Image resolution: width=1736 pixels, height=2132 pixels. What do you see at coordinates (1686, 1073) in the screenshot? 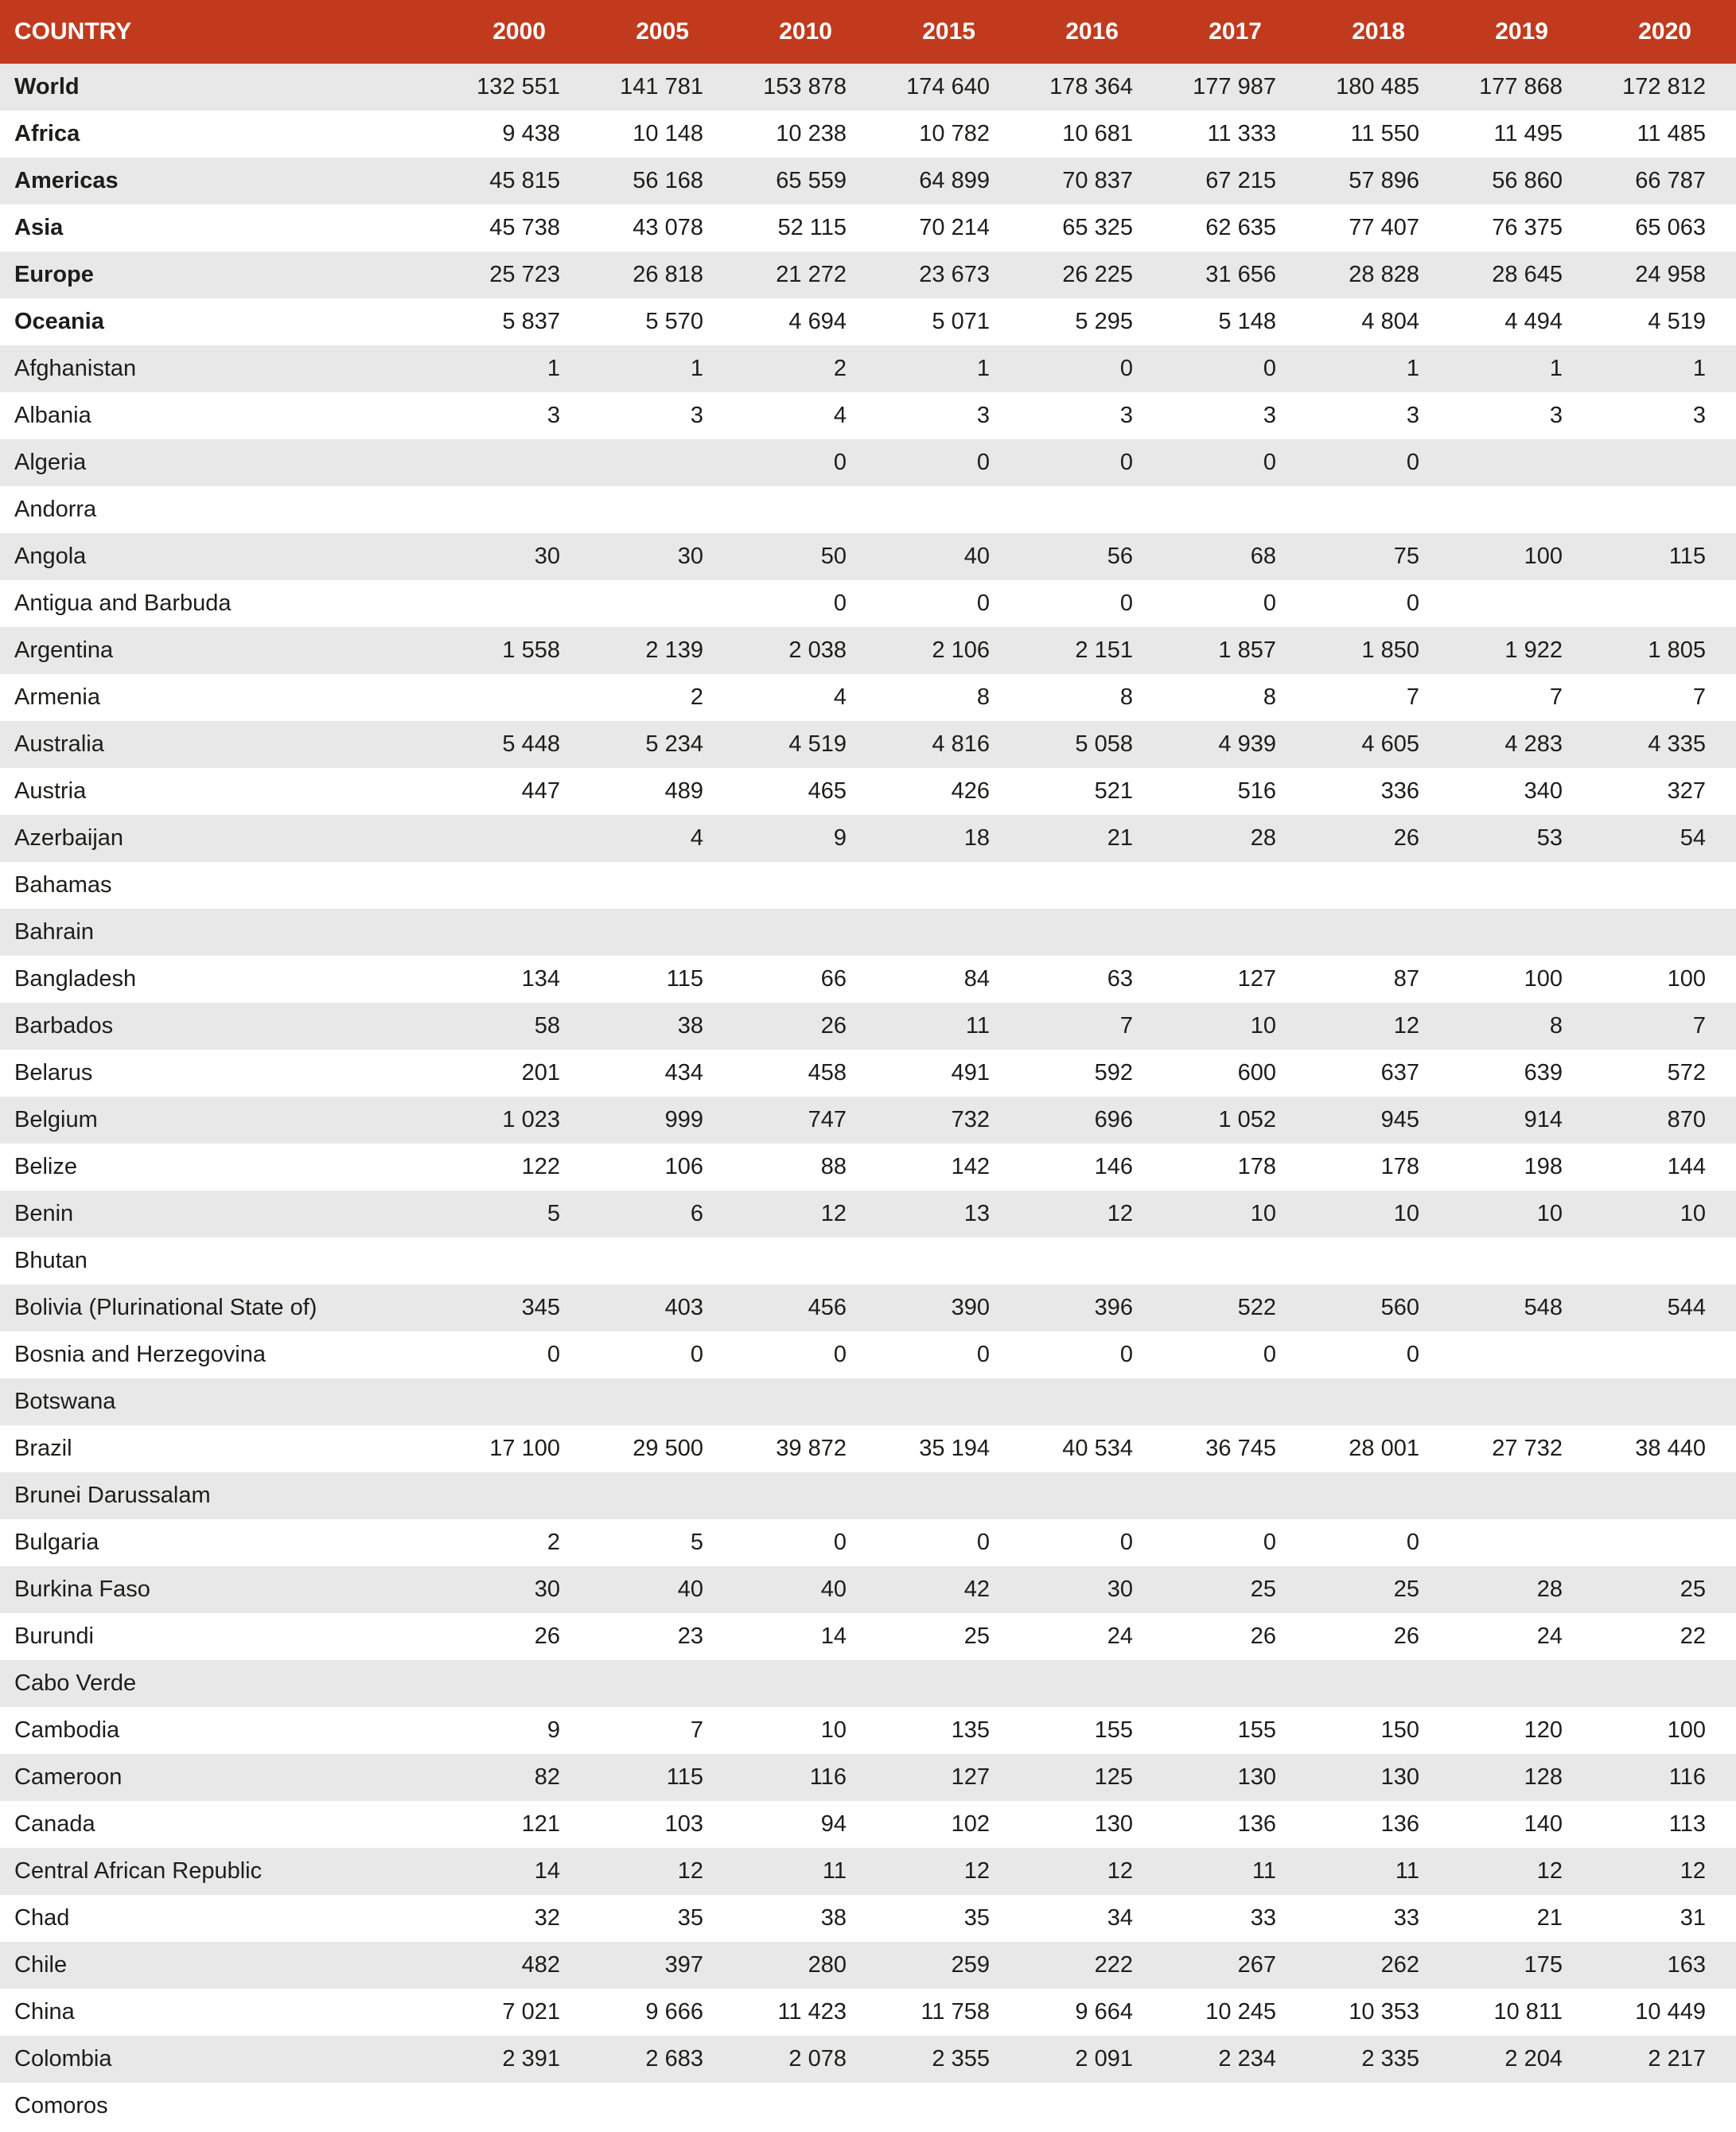
I see `value-cell: 572` at bounding box center [1686, 1073].